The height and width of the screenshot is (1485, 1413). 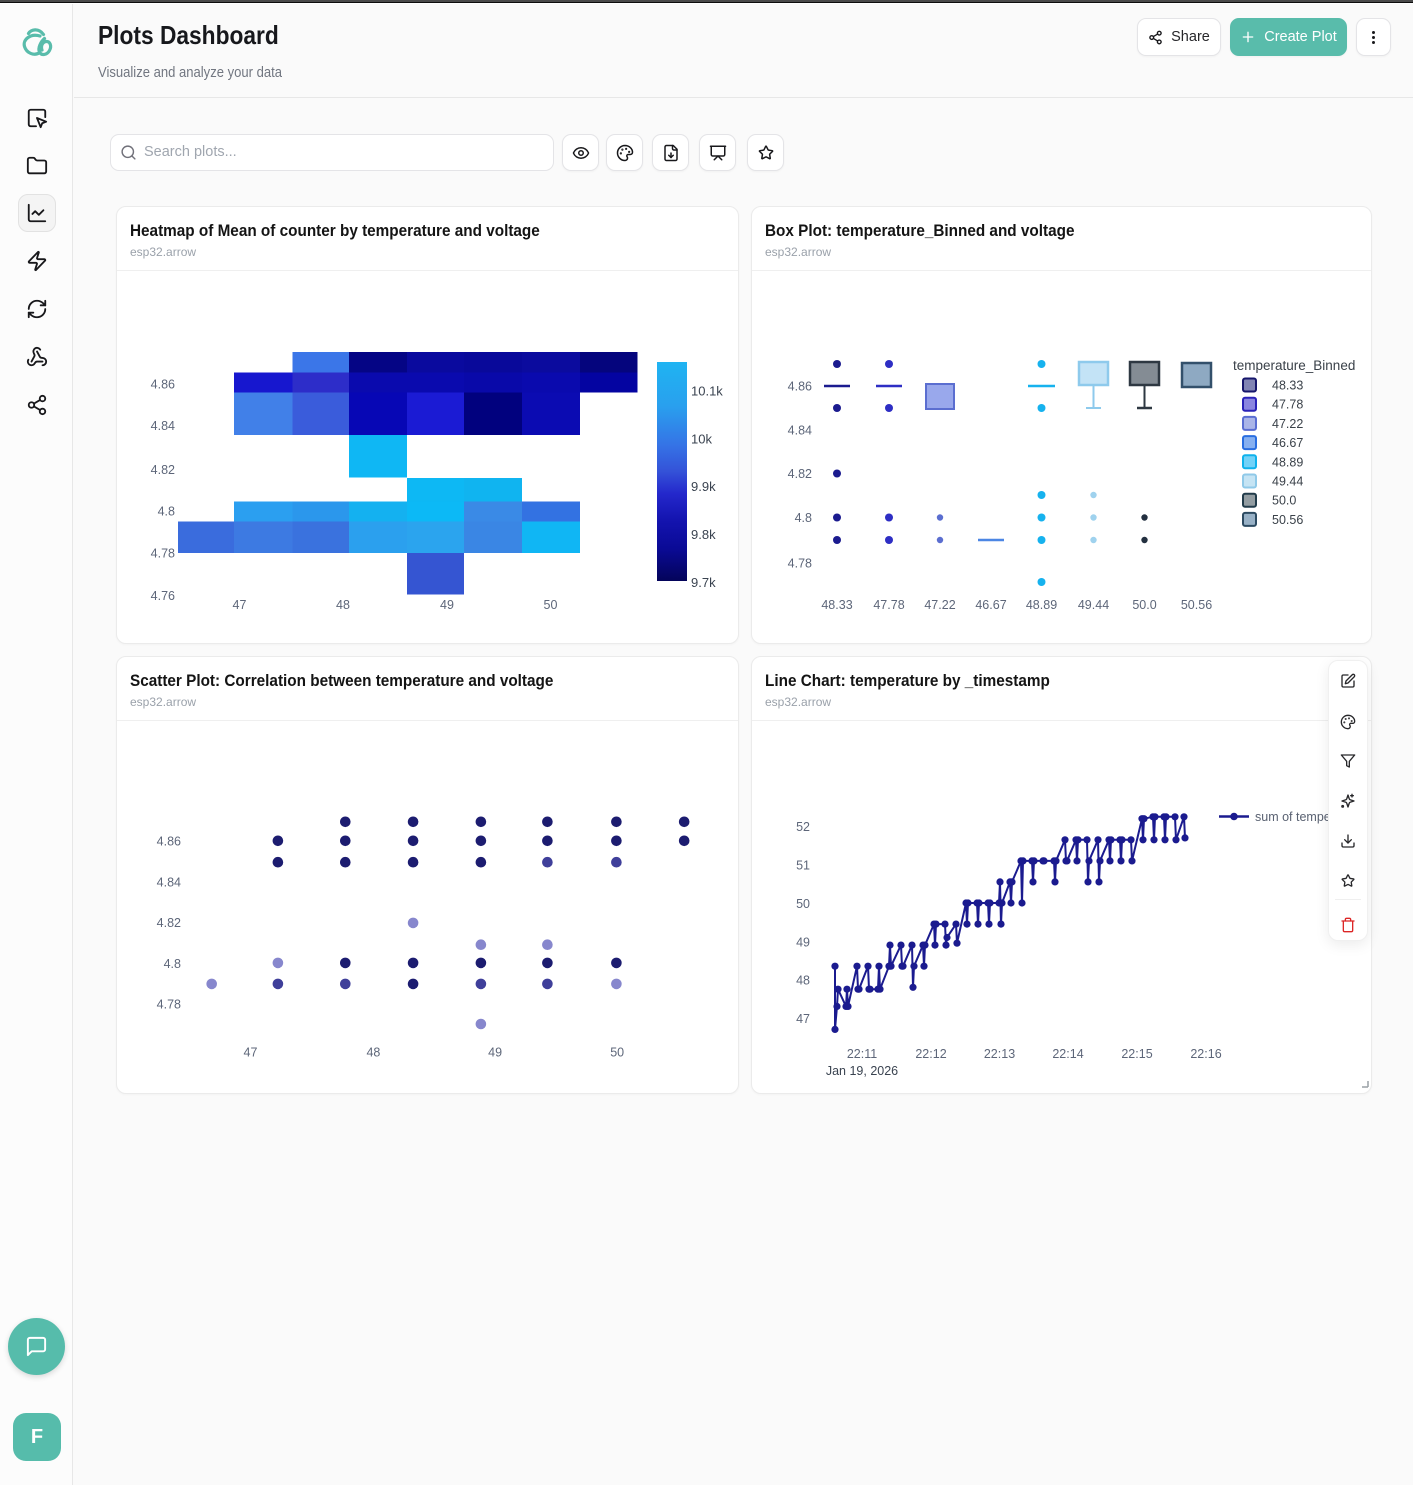 What do you see at coordinates (707, 391) in the screenshot?
I see `svg-text: 10.1k` at bounding box center [707, 391].